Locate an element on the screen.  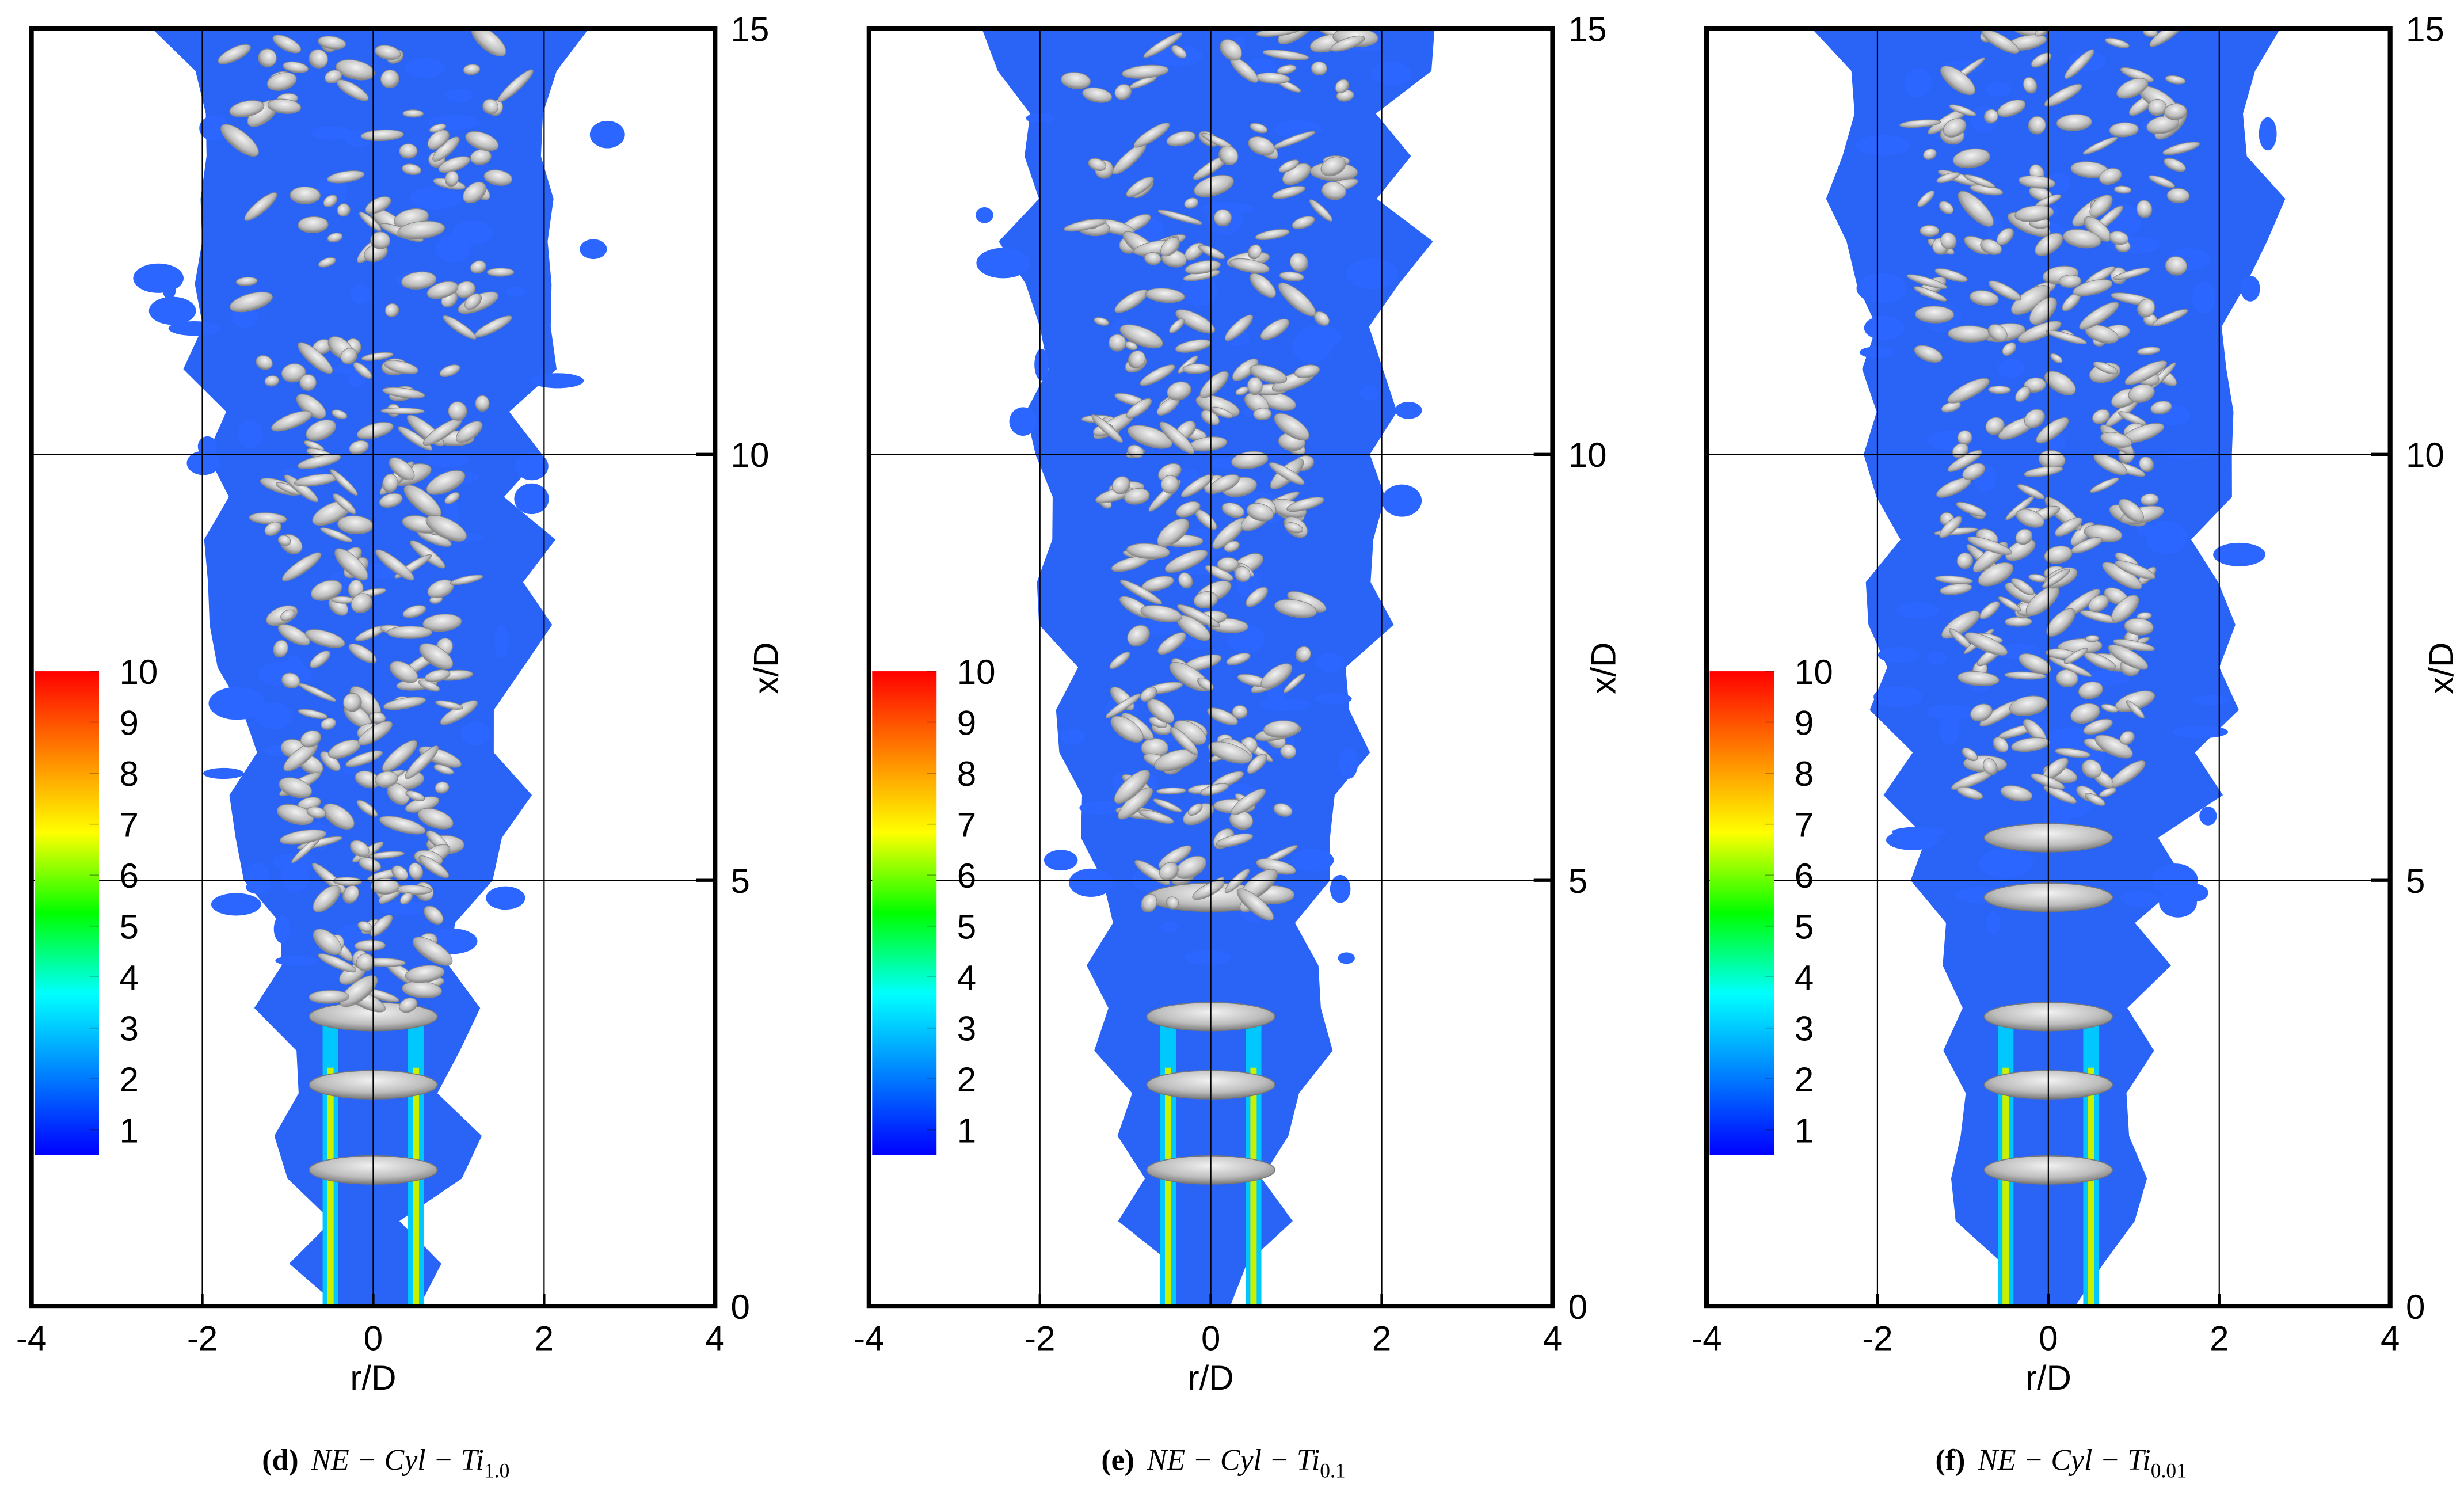
x-tick-label: -4 is located at coordinates (32, 1338).